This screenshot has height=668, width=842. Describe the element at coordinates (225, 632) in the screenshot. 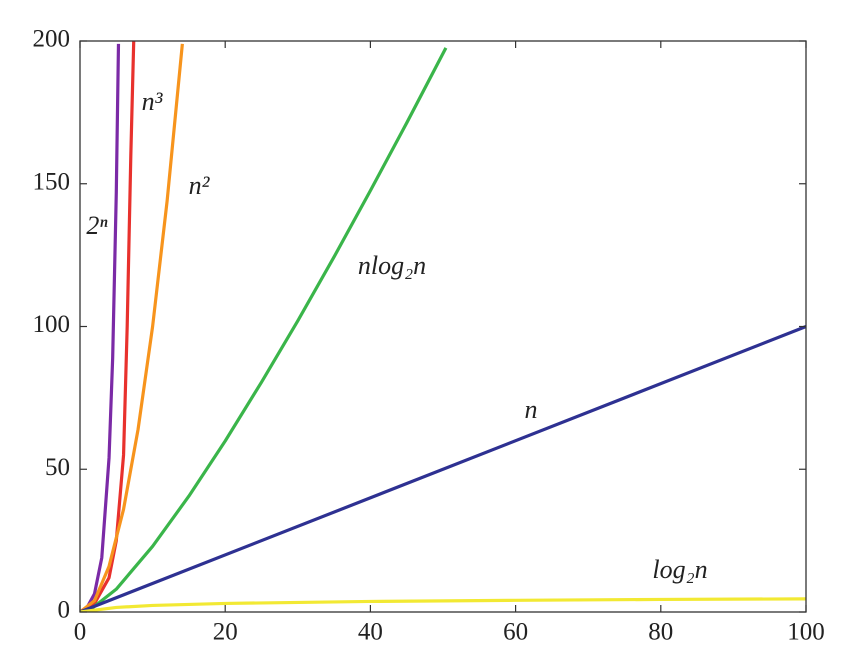

I see `x-tick-label: 20` at that location.